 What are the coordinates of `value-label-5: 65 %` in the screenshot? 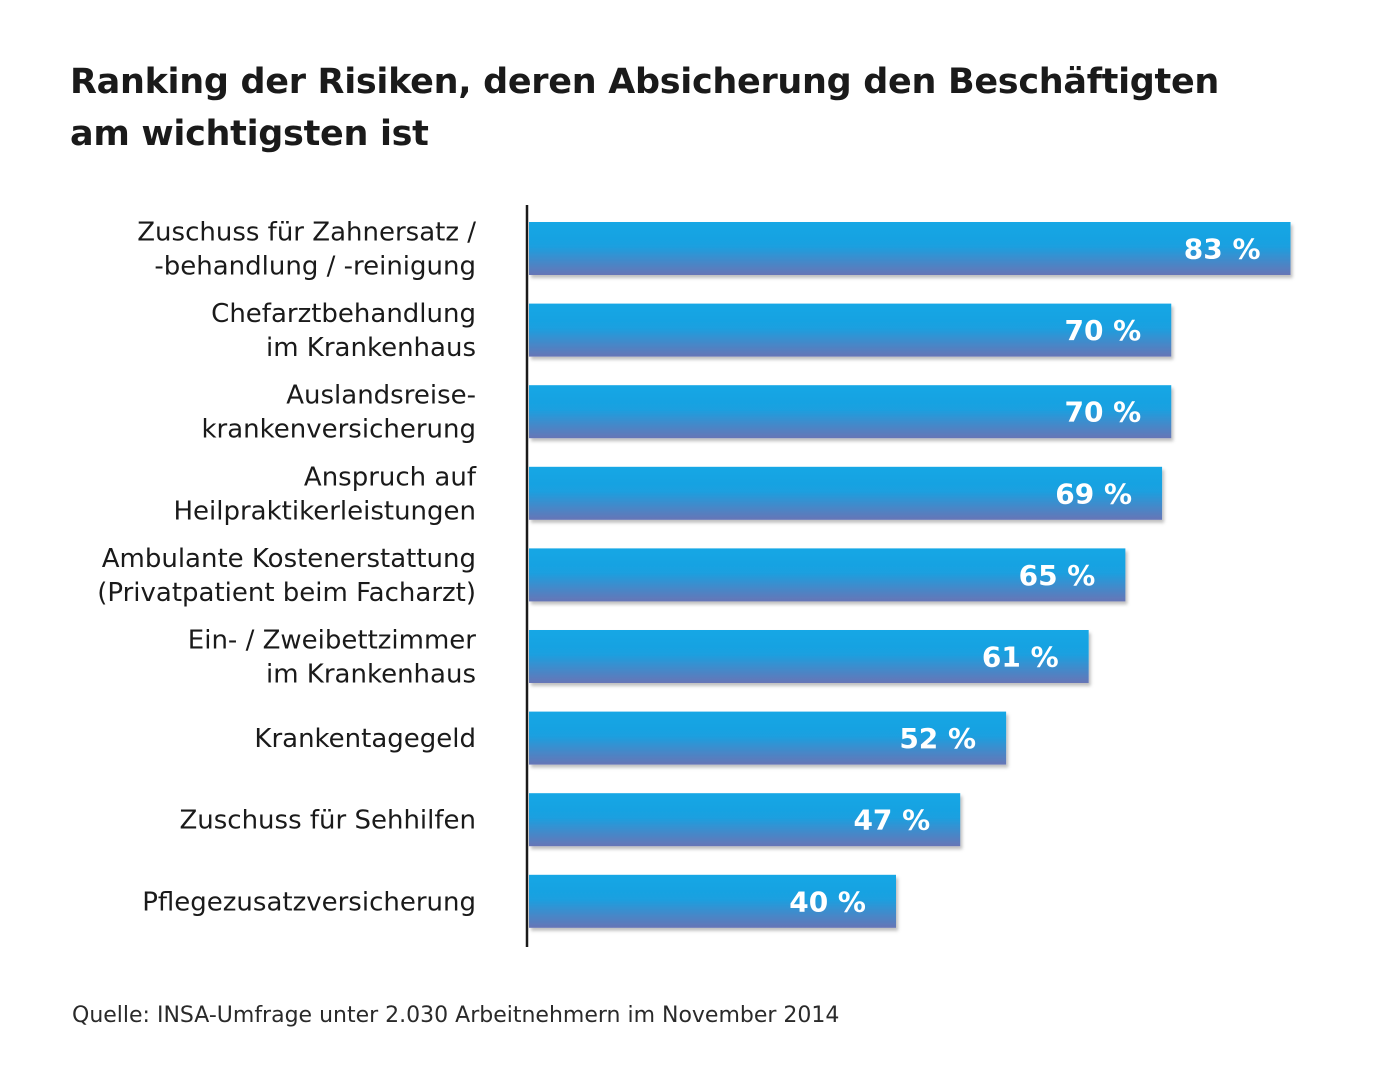 It's located at (1057, 575).